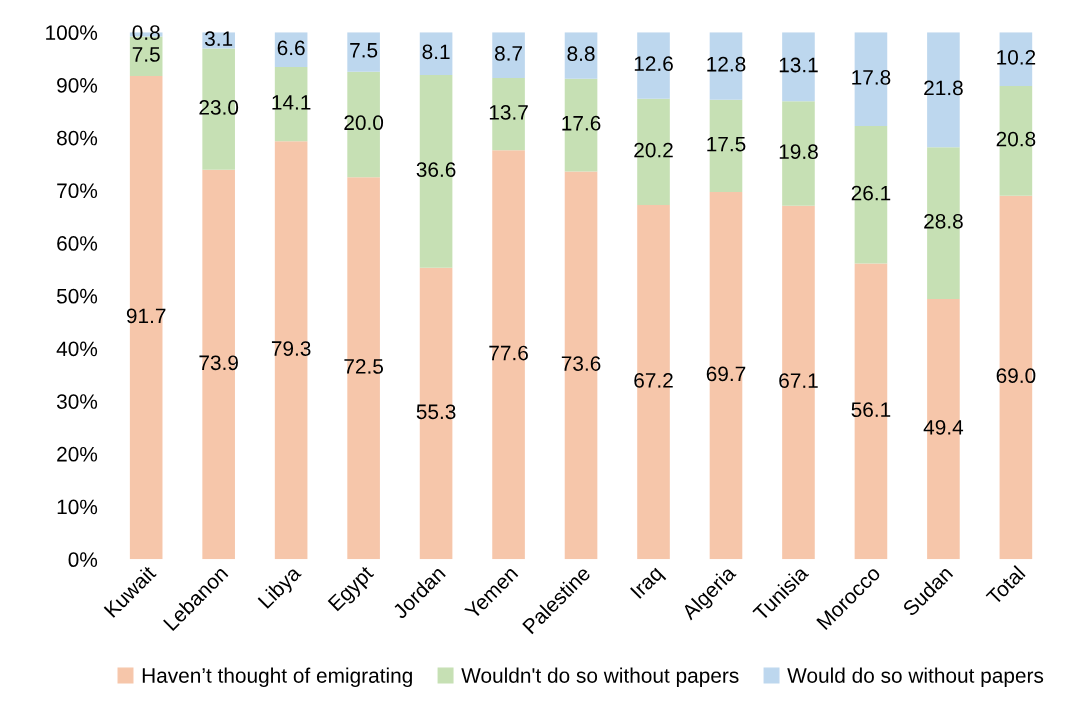 This screenshot has width=1081, height=717. I want to click on data-label: 8.8, so click(581, 54).